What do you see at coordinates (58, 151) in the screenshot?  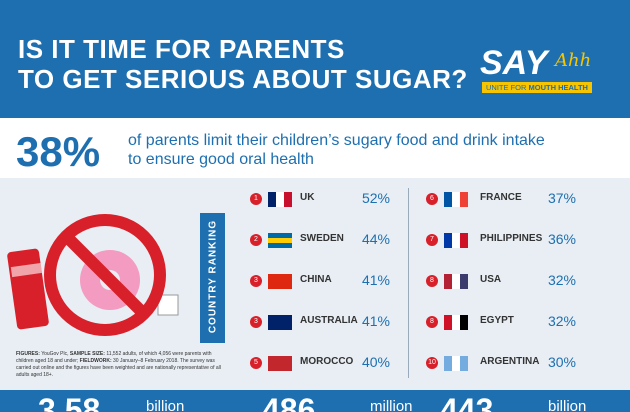 I see `headline-stat: 38%` at bounding box center [58, 151].